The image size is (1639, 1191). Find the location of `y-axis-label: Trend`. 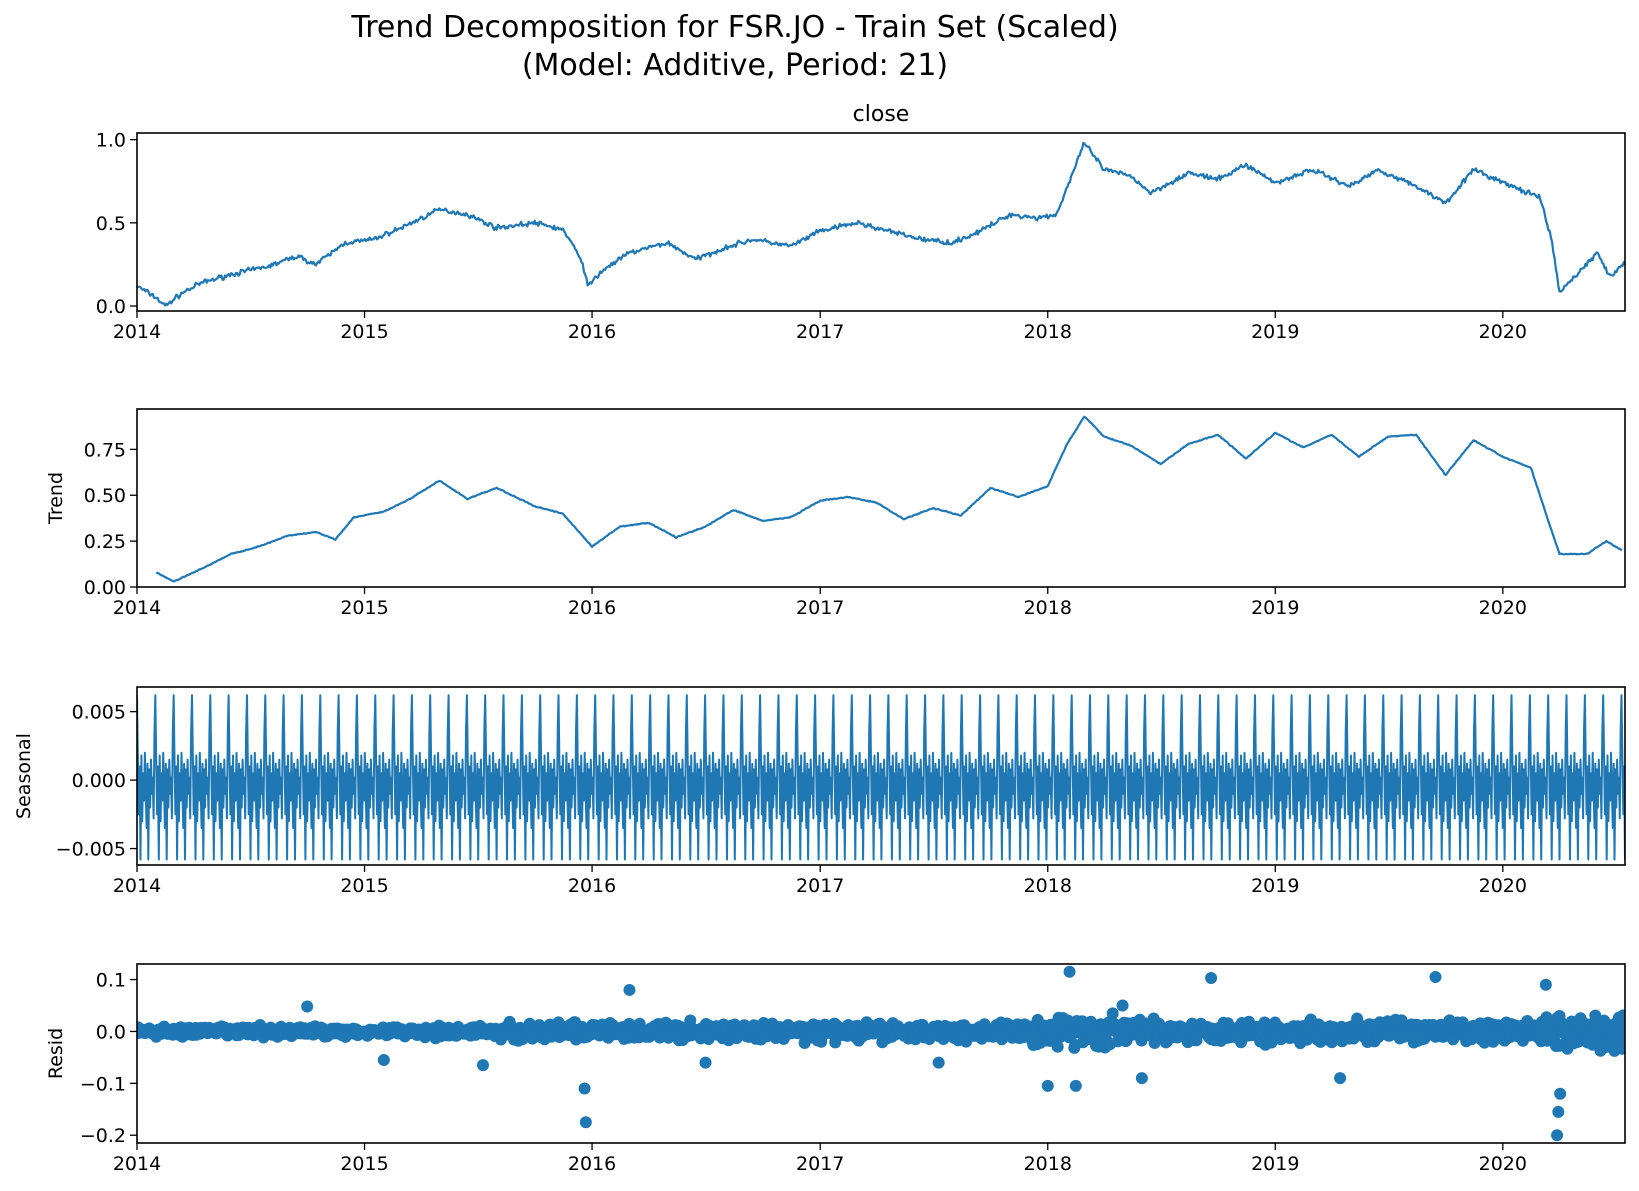

y-axis-label: Trend is located at coordinates (56, 498).